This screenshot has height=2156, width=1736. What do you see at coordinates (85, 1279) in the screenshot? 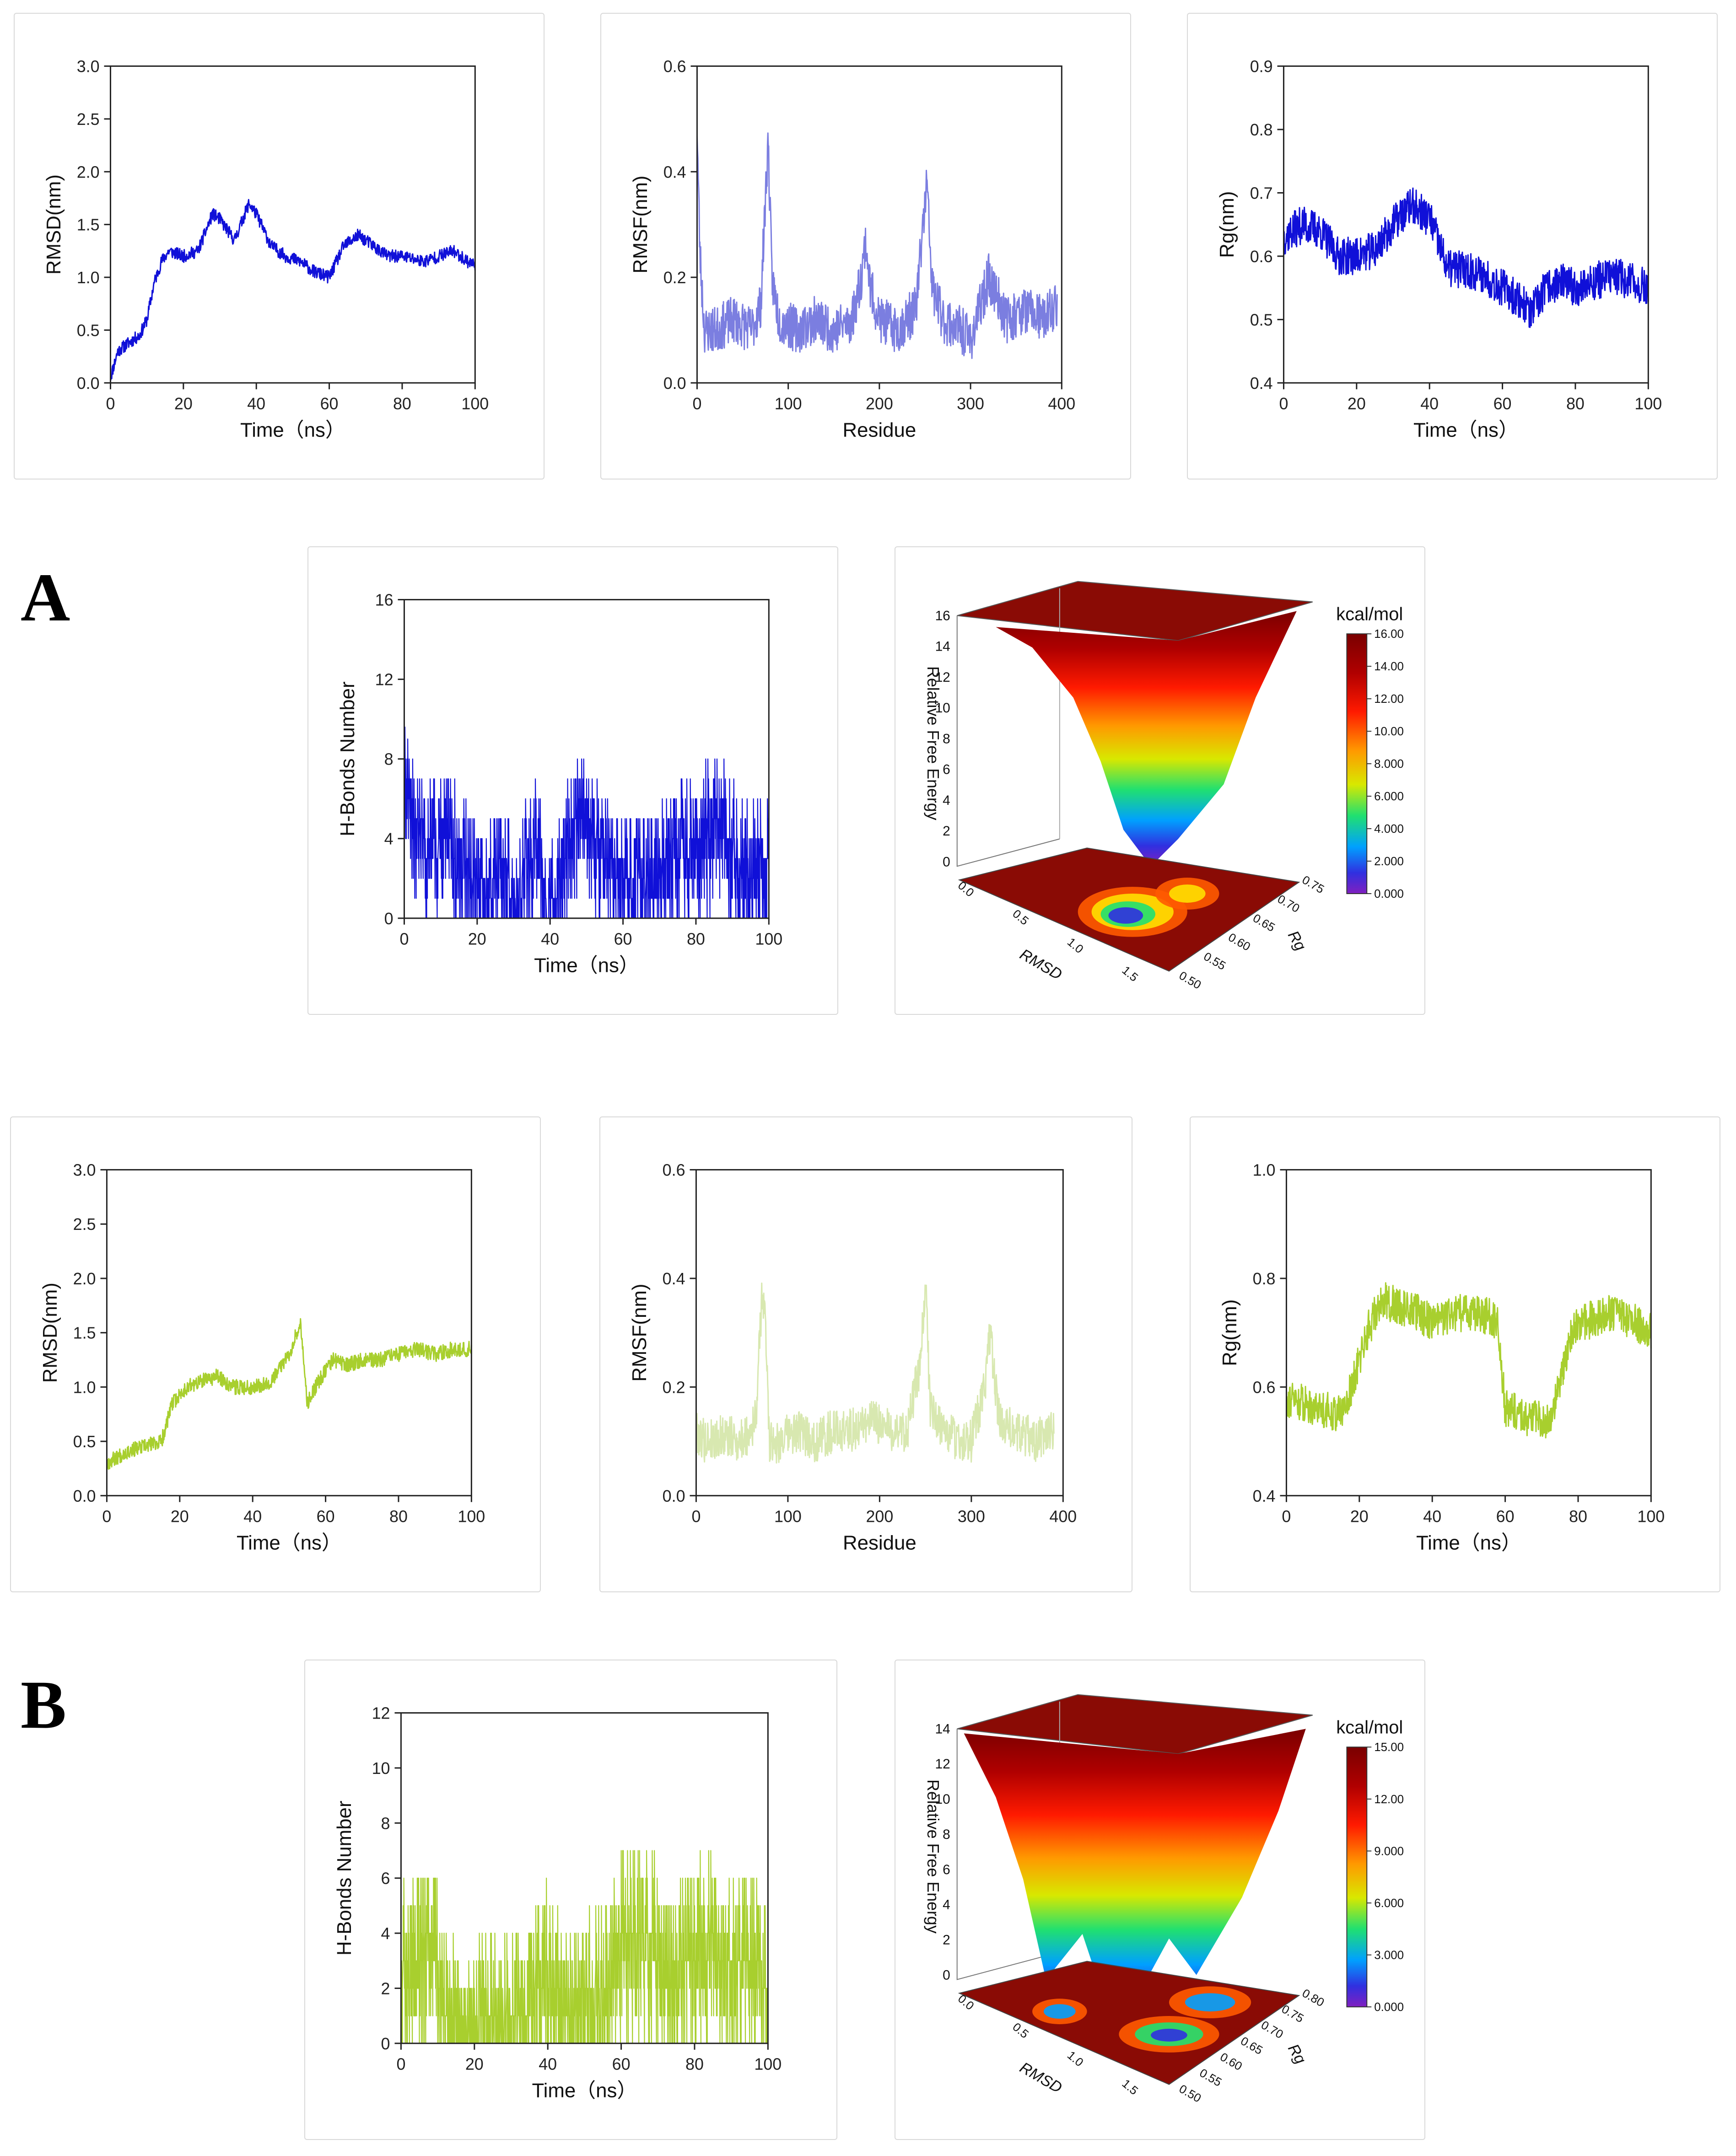
I see `y-tick-label: 2.0` at bounding box center [85, 1279].